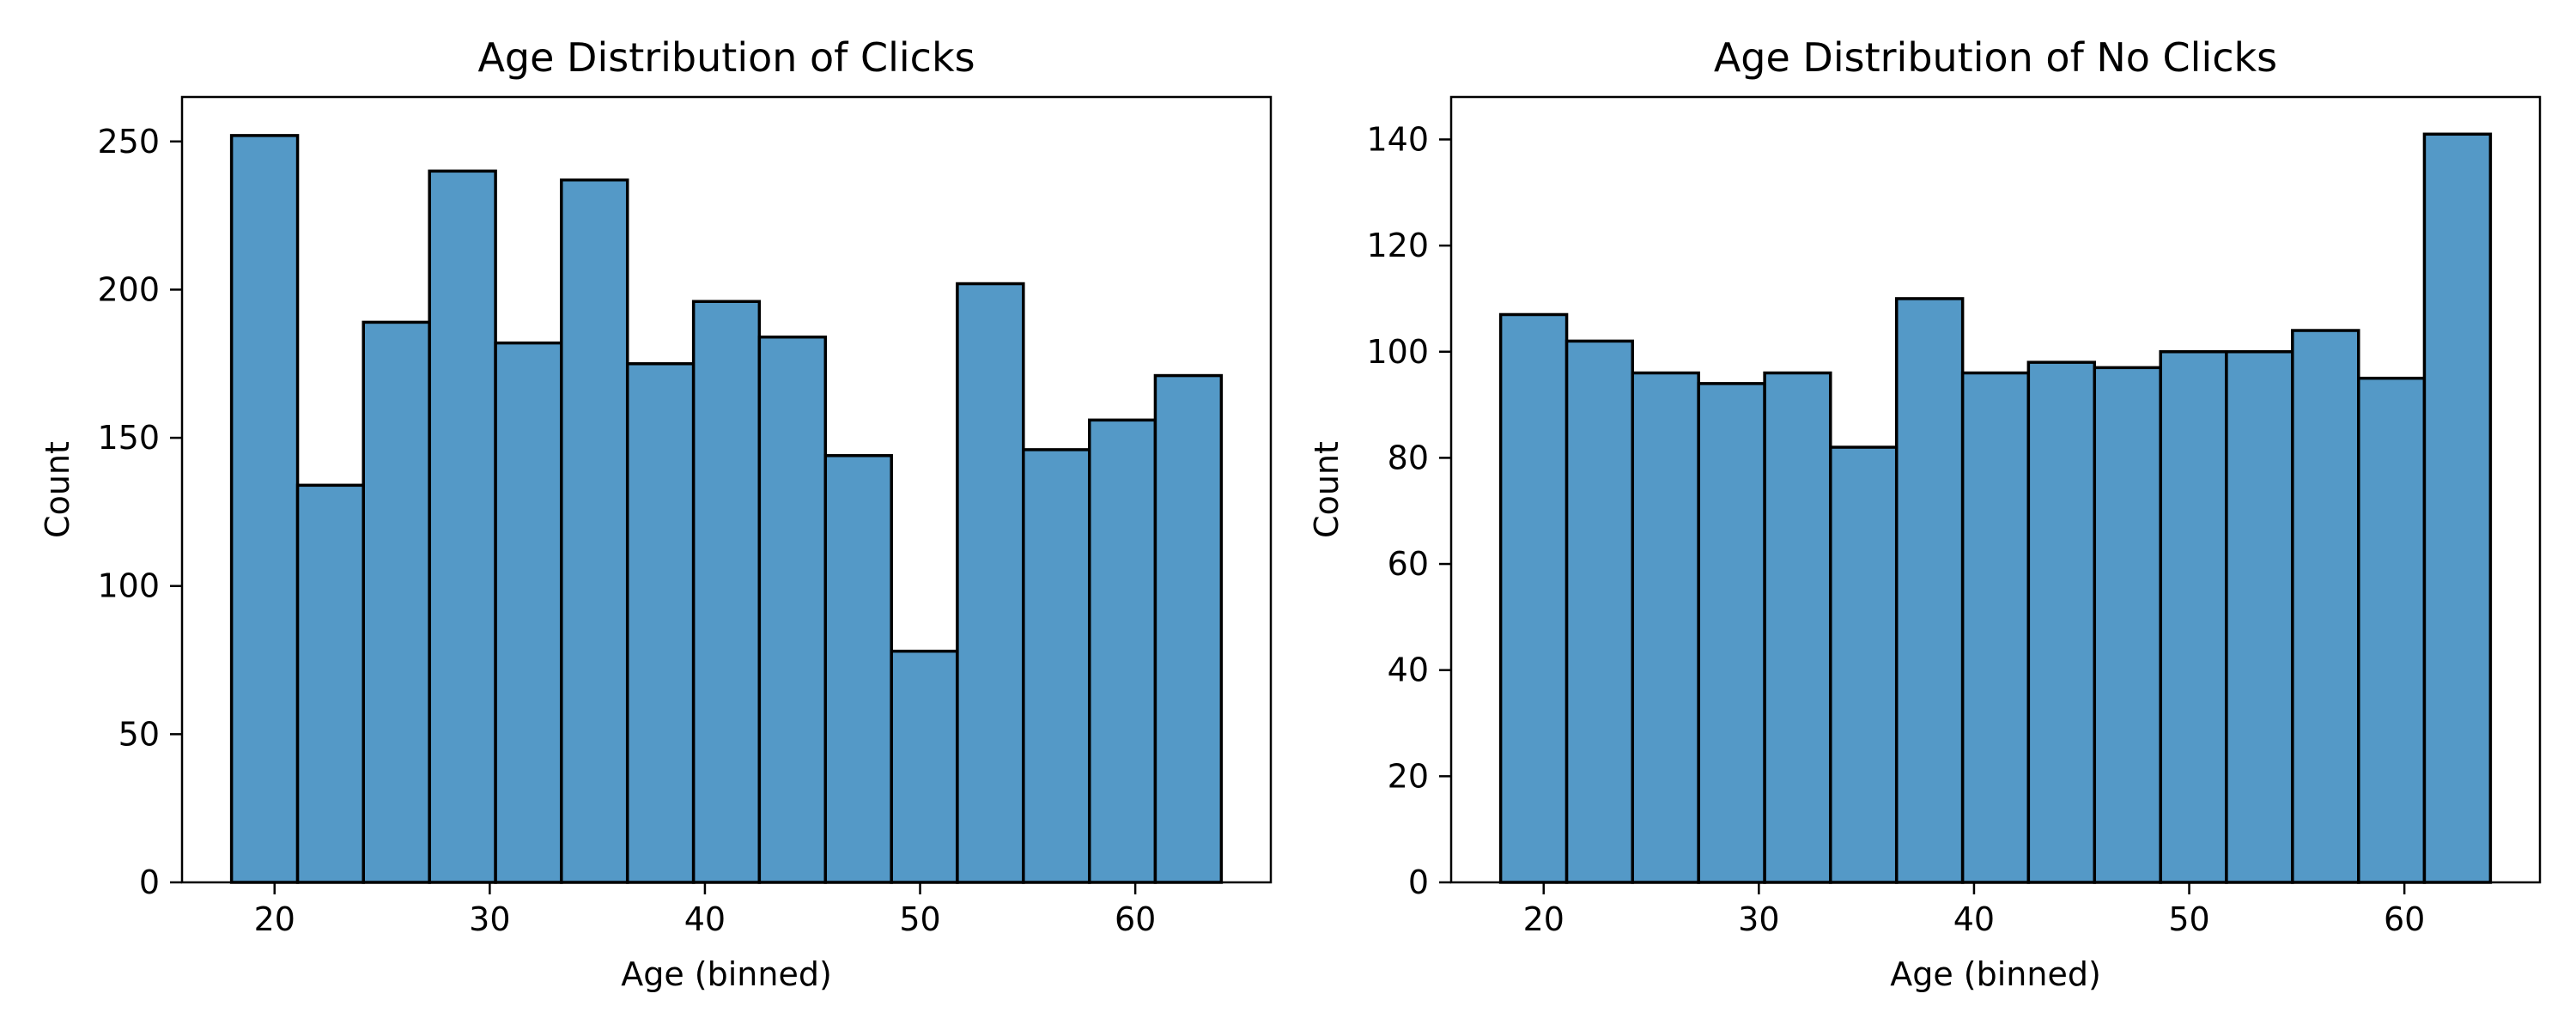 The image size is (2576, 1030). Describe the element at coordinates (1996, 57) in the screenshot. I see `chart-title: Age Distribution of No Clicks` at that location.